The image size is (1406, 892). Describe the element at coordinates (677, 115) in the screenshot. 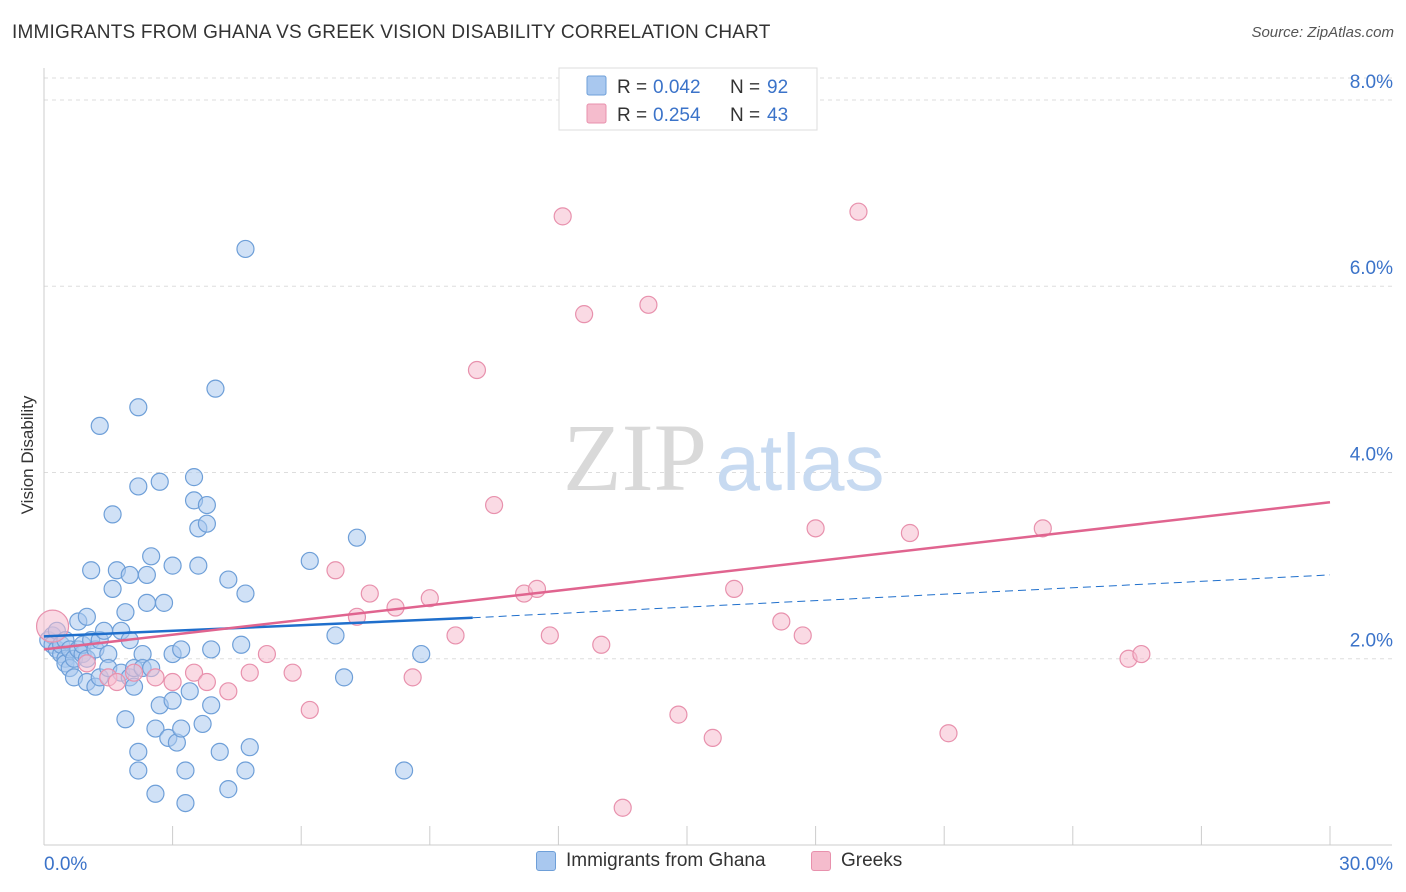

I see `legend-r-value-greeks: 0.254` at that location.